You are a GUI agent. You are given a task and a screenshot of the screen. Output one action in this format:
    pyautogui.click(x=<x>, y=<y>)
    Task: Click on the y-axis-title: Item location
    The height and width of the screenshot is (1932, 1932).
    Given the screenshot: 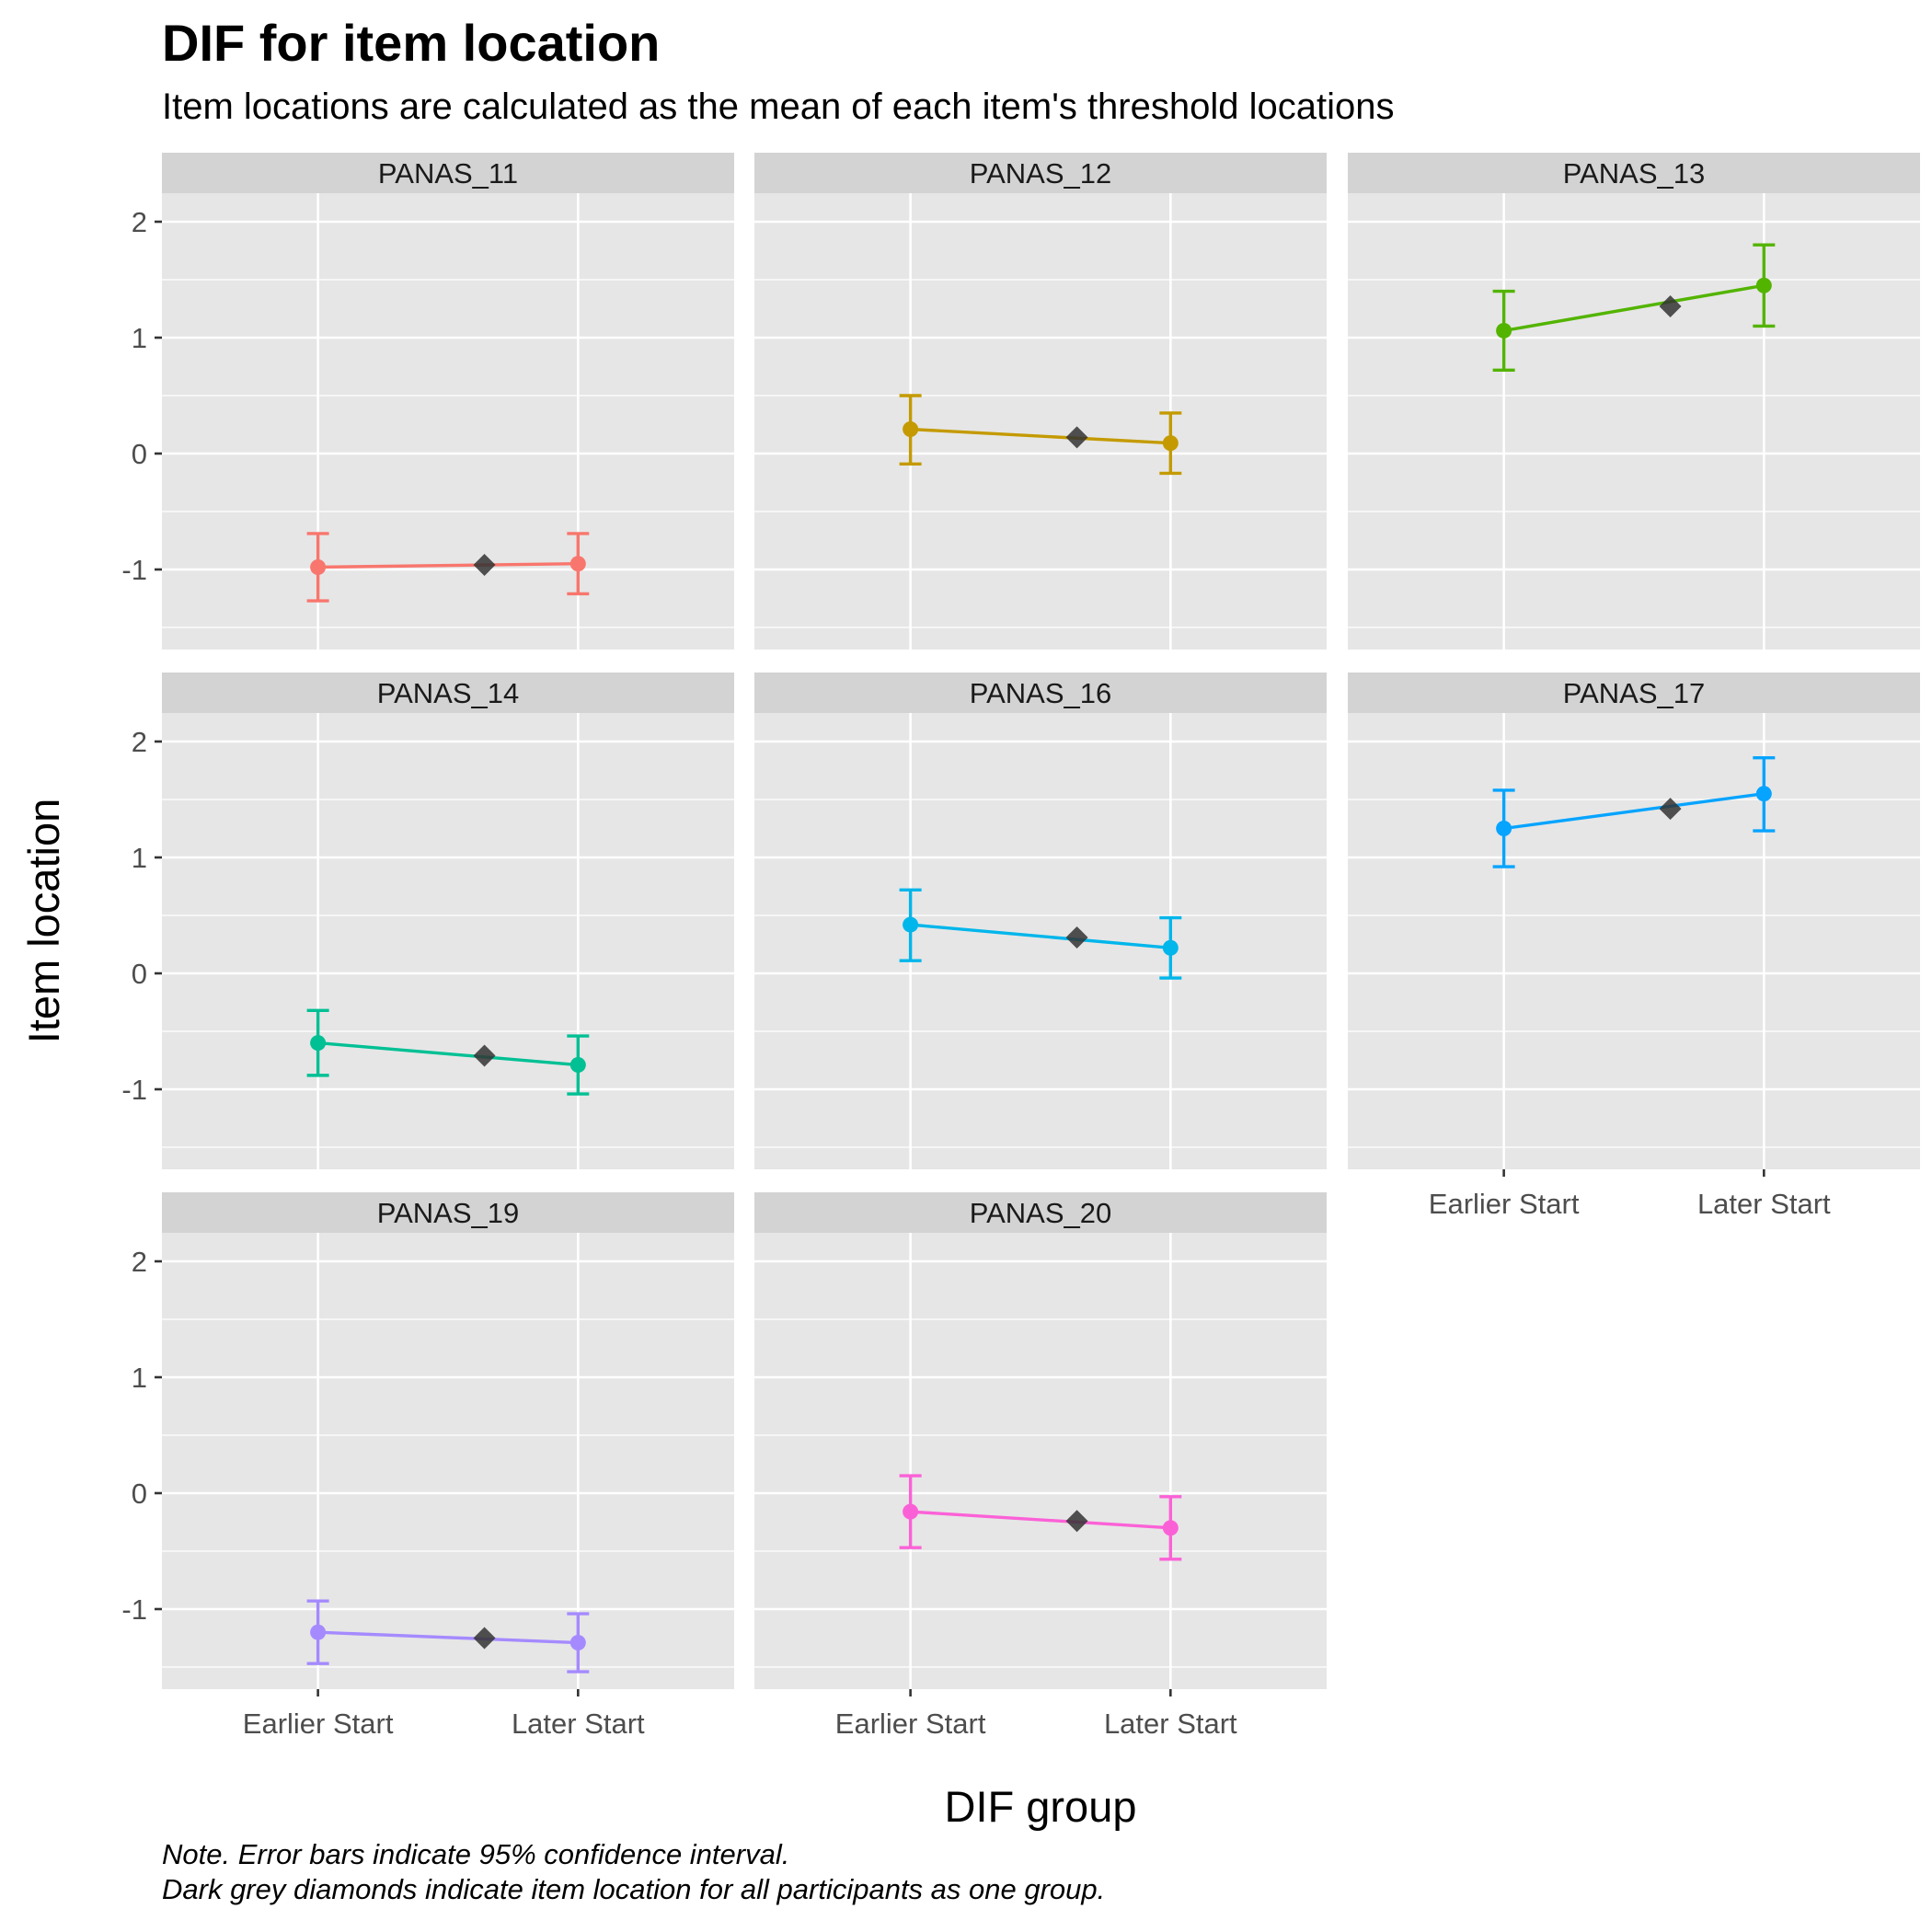 What is the action you would take?
    pyautogui.click(x=43, y=921)
    